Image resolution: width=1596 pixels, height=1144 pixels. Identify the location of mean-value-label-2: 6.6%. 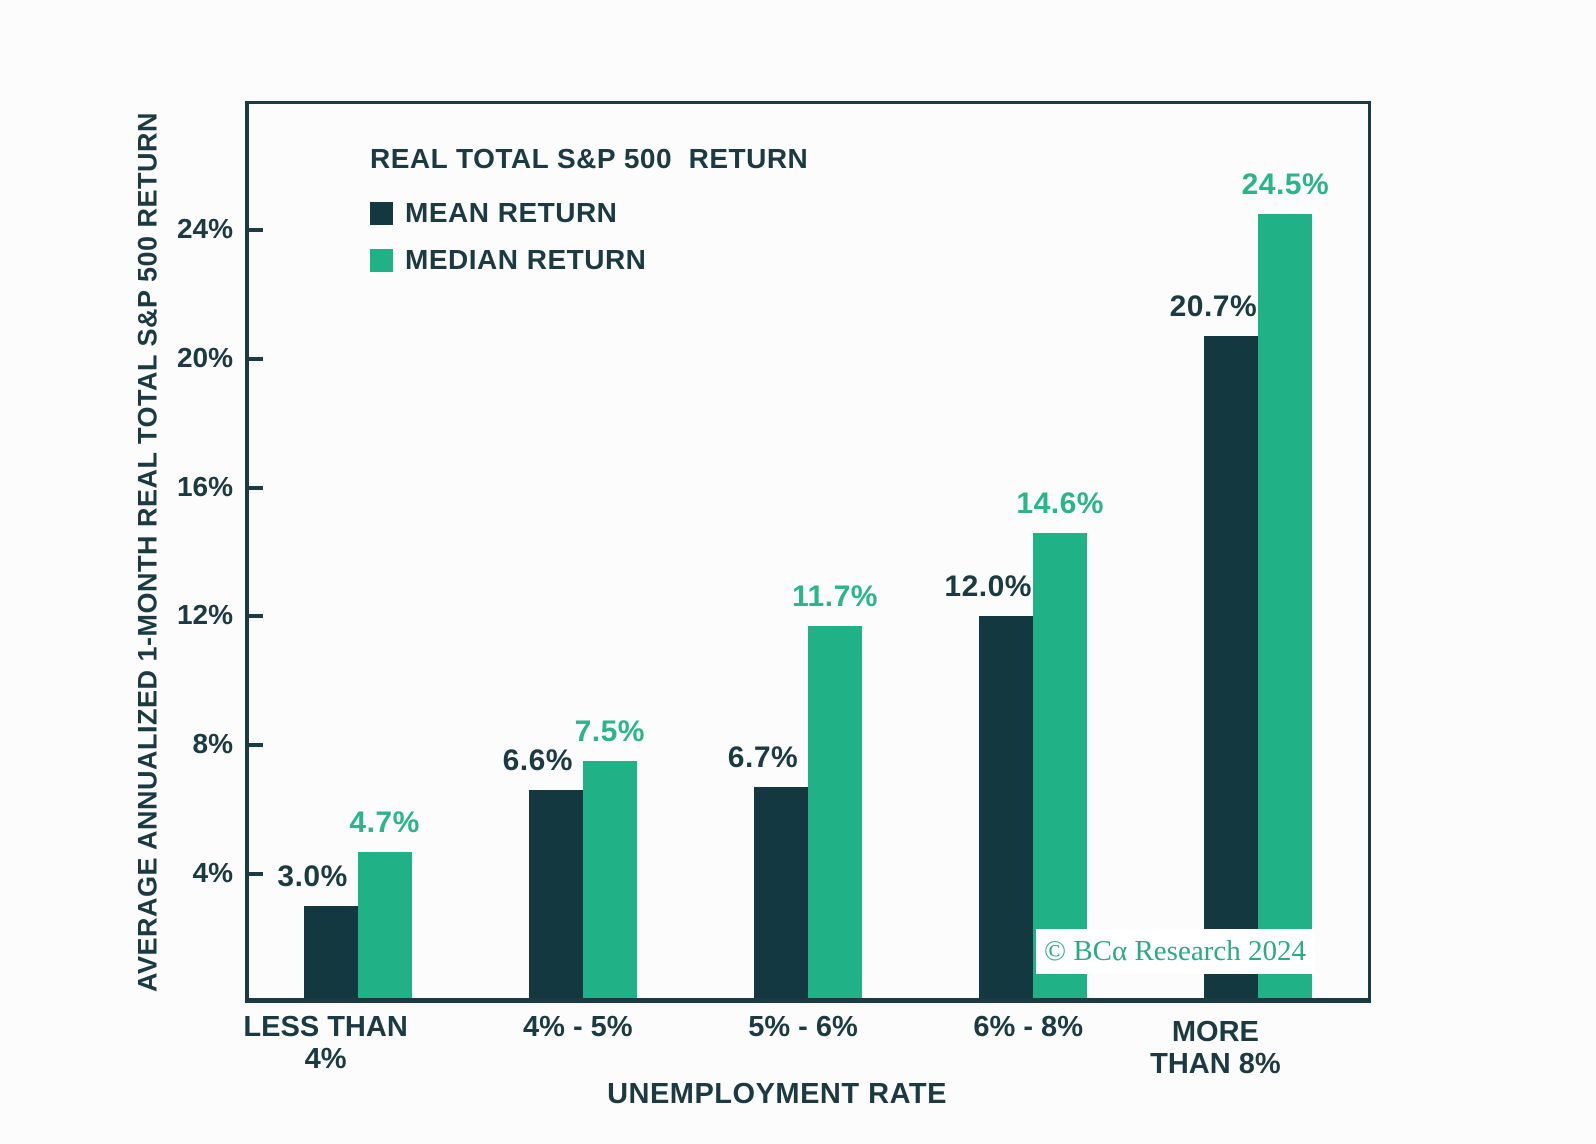
(537, 761).